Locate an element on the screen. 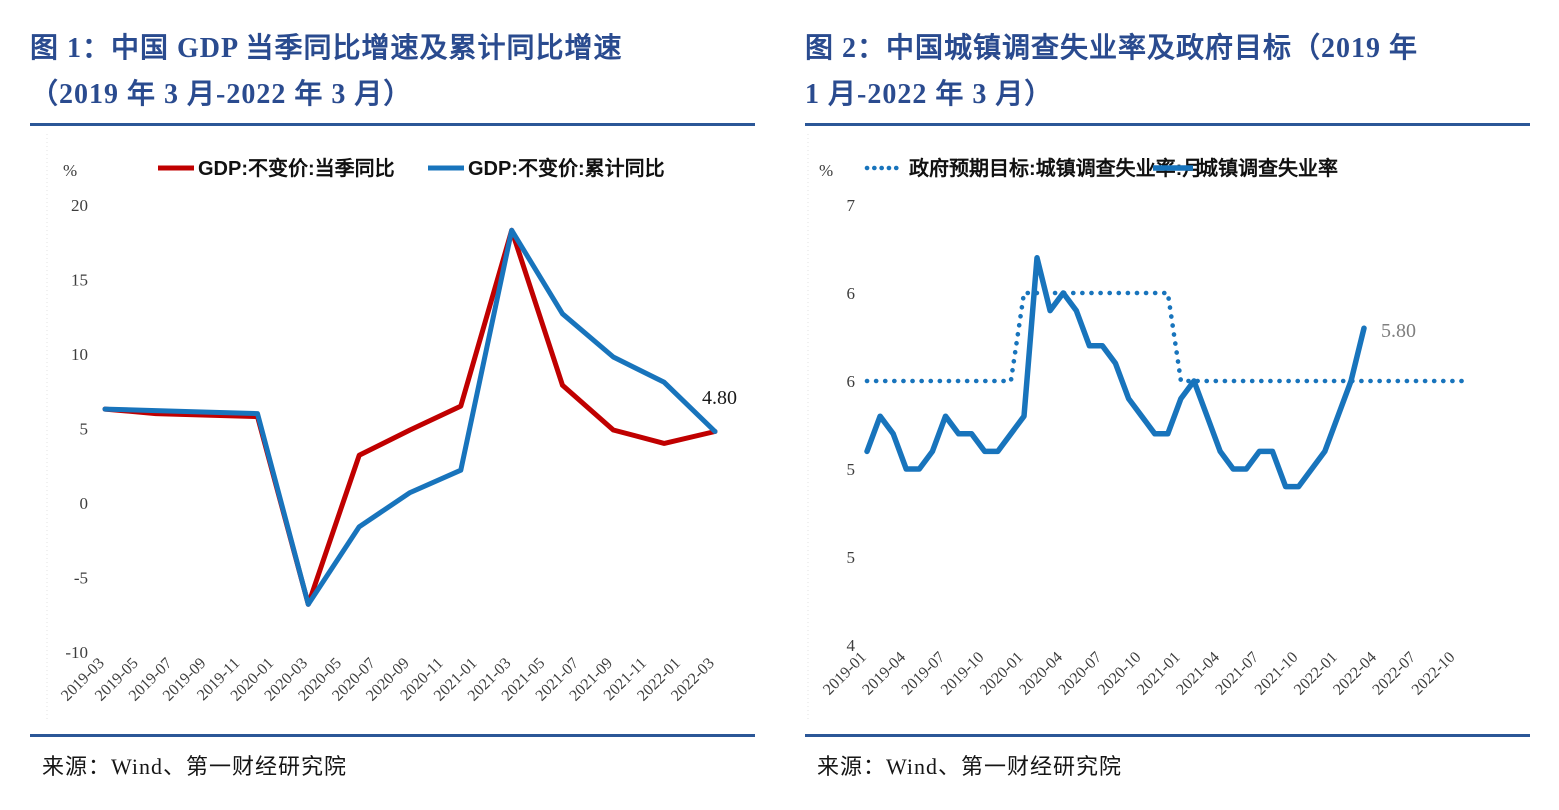 Image resolution: width=1559 pixels, height=810 pixels. y-tick-label: 20 is located at coordinates (79, 205).